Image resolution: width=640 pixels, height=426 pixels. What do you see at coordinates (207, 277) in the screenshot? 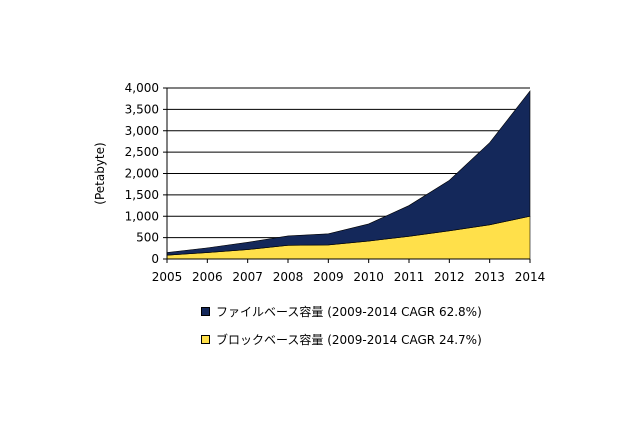
I see `x-tick-label: 2006` at bounding box center [207, 277].